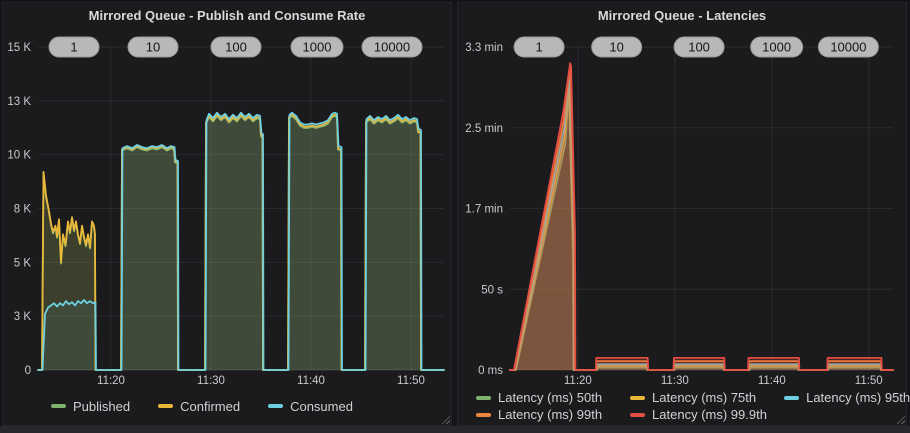  I want to click on legend-series-label: Consumed, so click(321, 406).